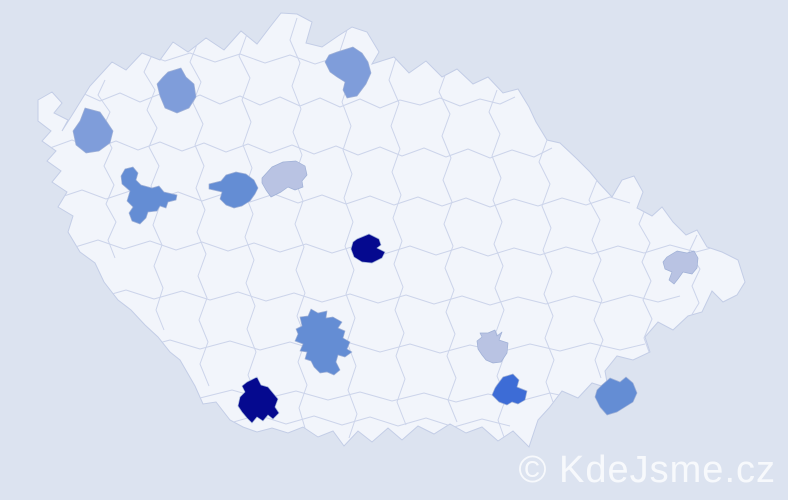 Image resolution: width=788 pixels, height=500 pixels. I want to click on district-northwest-bohemia, so click(176, 90).